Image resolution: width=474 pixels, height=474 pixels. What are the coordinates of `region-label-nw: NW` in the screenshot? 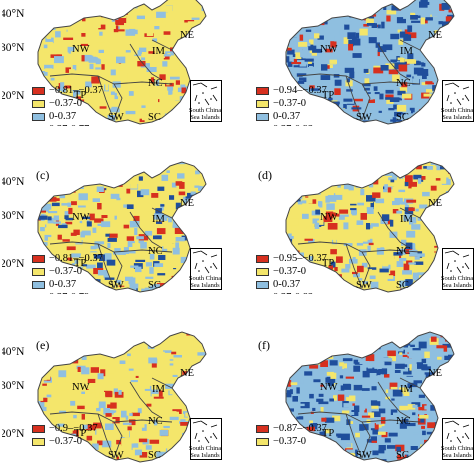 It's located at (81, 387).